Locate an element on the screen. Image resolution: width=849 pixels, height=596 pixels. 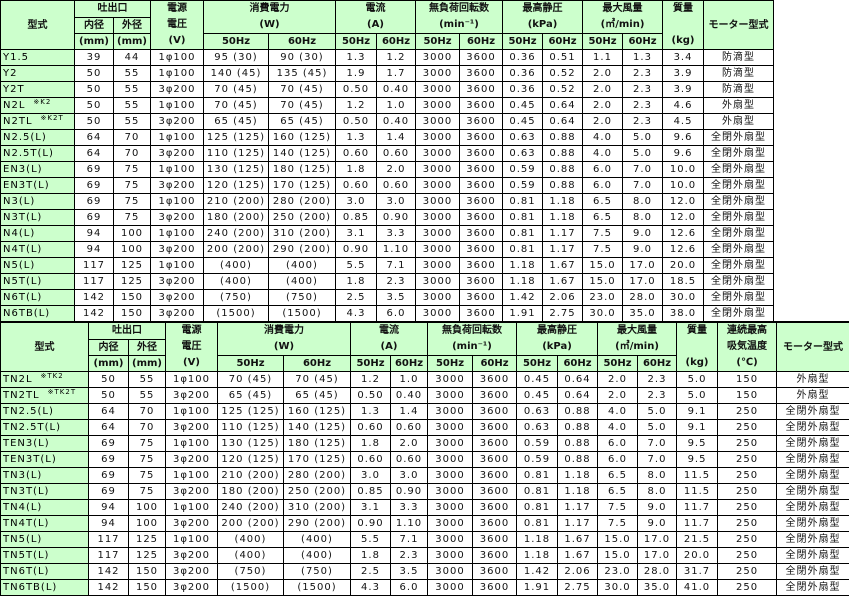
data-cell: 0.52 is located at coordinates (563, 90).